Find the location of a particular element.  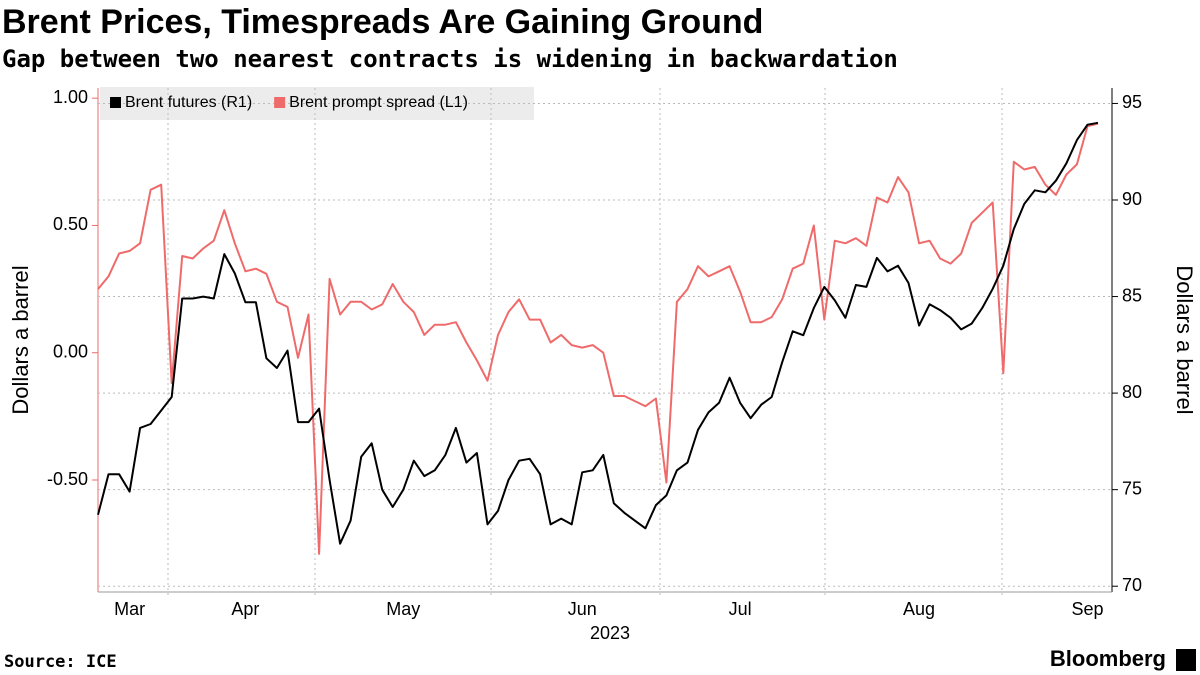

legend-label: Brent futures (R1) is located at coordinates (188, 102).